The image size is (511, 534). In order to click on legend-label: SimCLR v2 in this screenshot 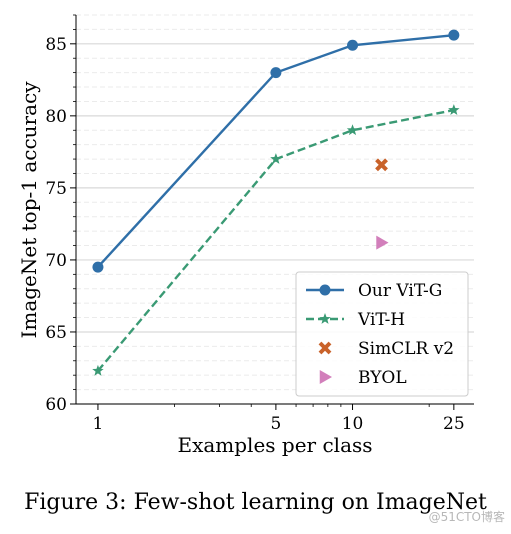, I will do `click(406, 349)`.